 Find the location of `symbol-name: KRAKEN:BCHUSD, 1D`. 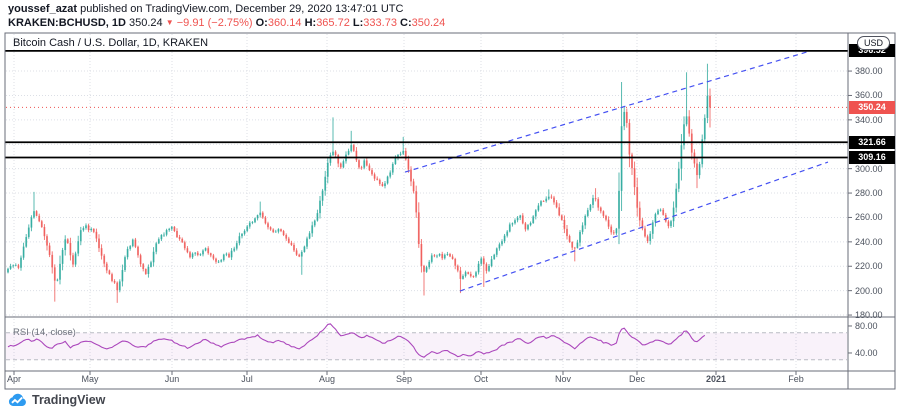

symbol-name: KRAKEN:BCHUSD, 1D is located at coordinates (67, 23).